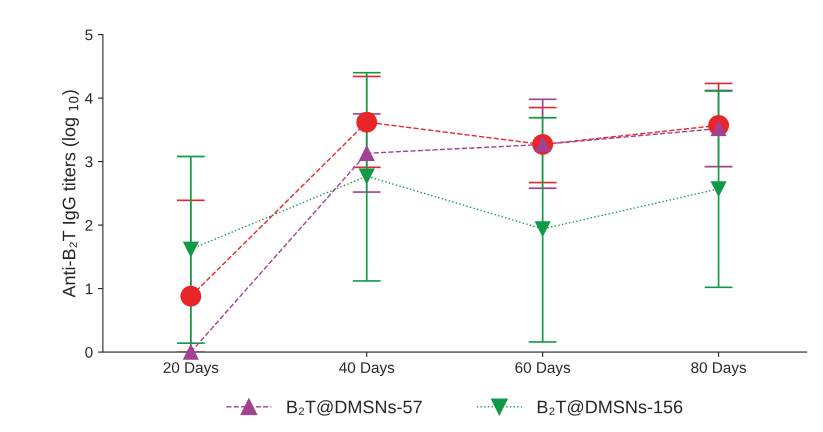 The width and height of the screenshot is (823, 432). Describe the element at coordinates (89, 98) in the screenshot. I see `y-tick-label: 4` at that location.